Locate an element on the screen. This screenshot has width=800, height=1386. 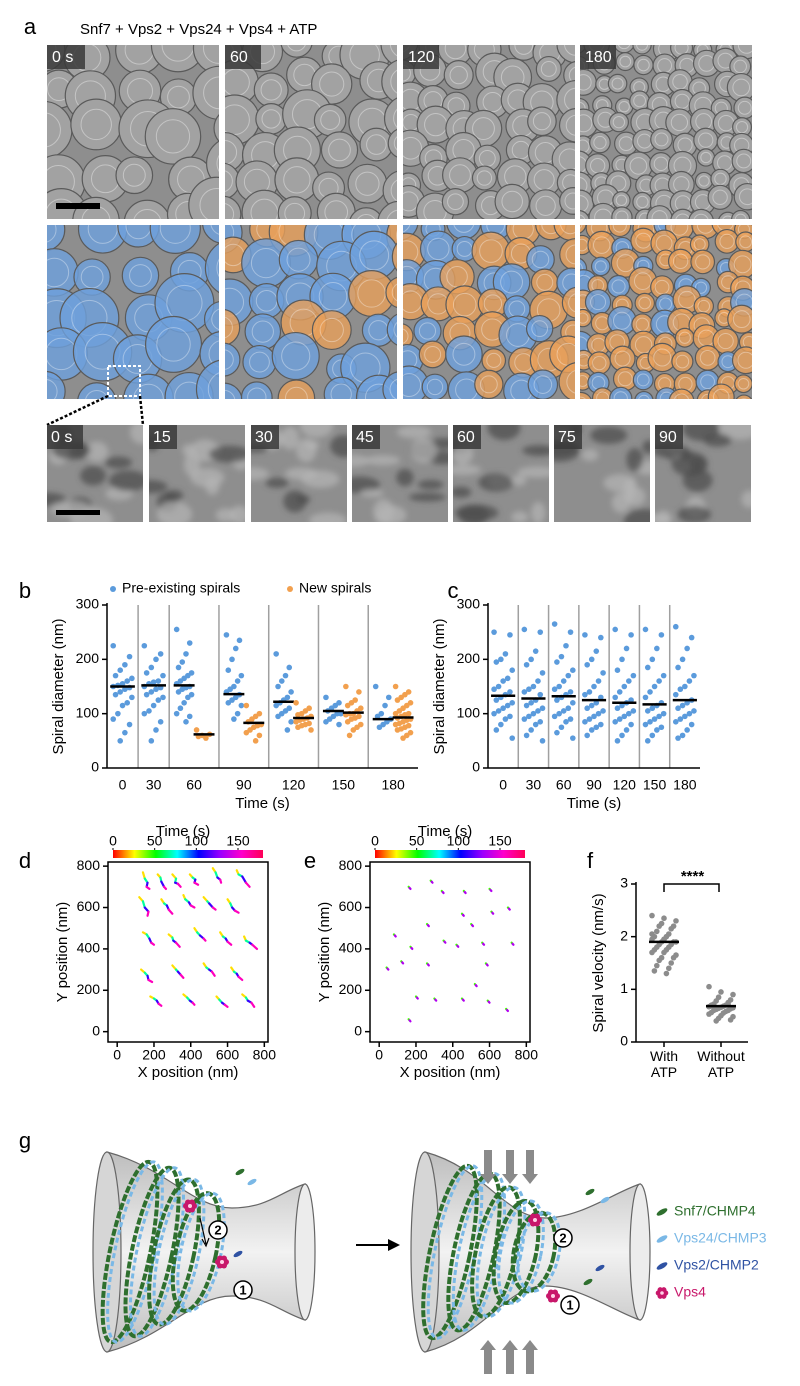
x-tick-label: With ATP is located at coordinates (664, 1064).